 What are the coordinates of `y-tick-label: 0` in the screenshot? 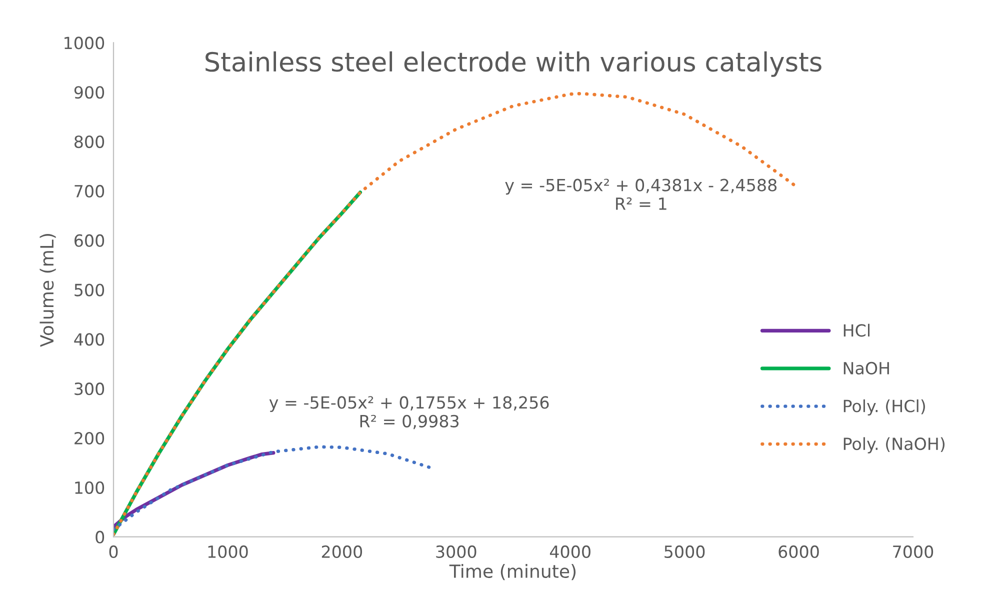 It's located at (100, 537).